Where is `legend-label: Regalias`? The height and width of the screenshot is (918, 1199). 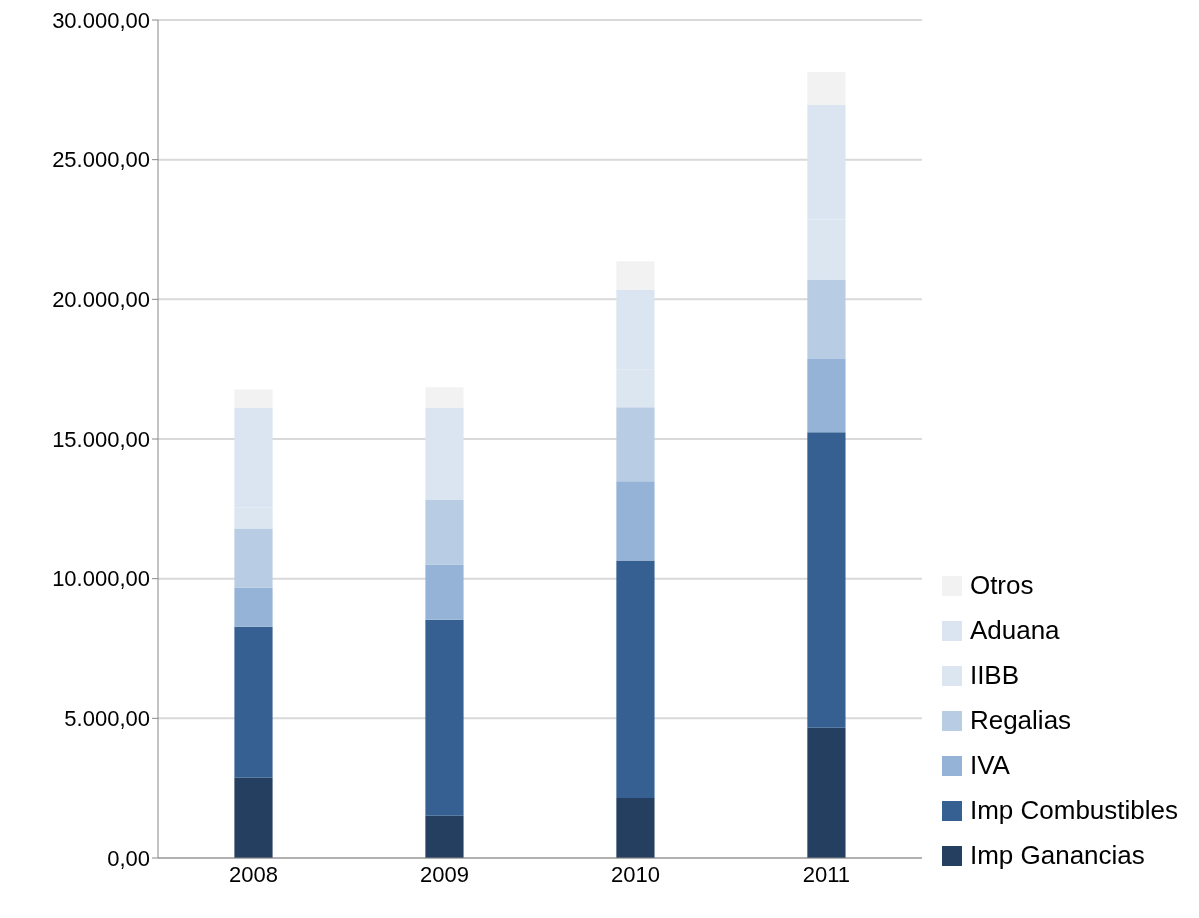
legend-label: Regalias is located at coordinates (1020, 720).